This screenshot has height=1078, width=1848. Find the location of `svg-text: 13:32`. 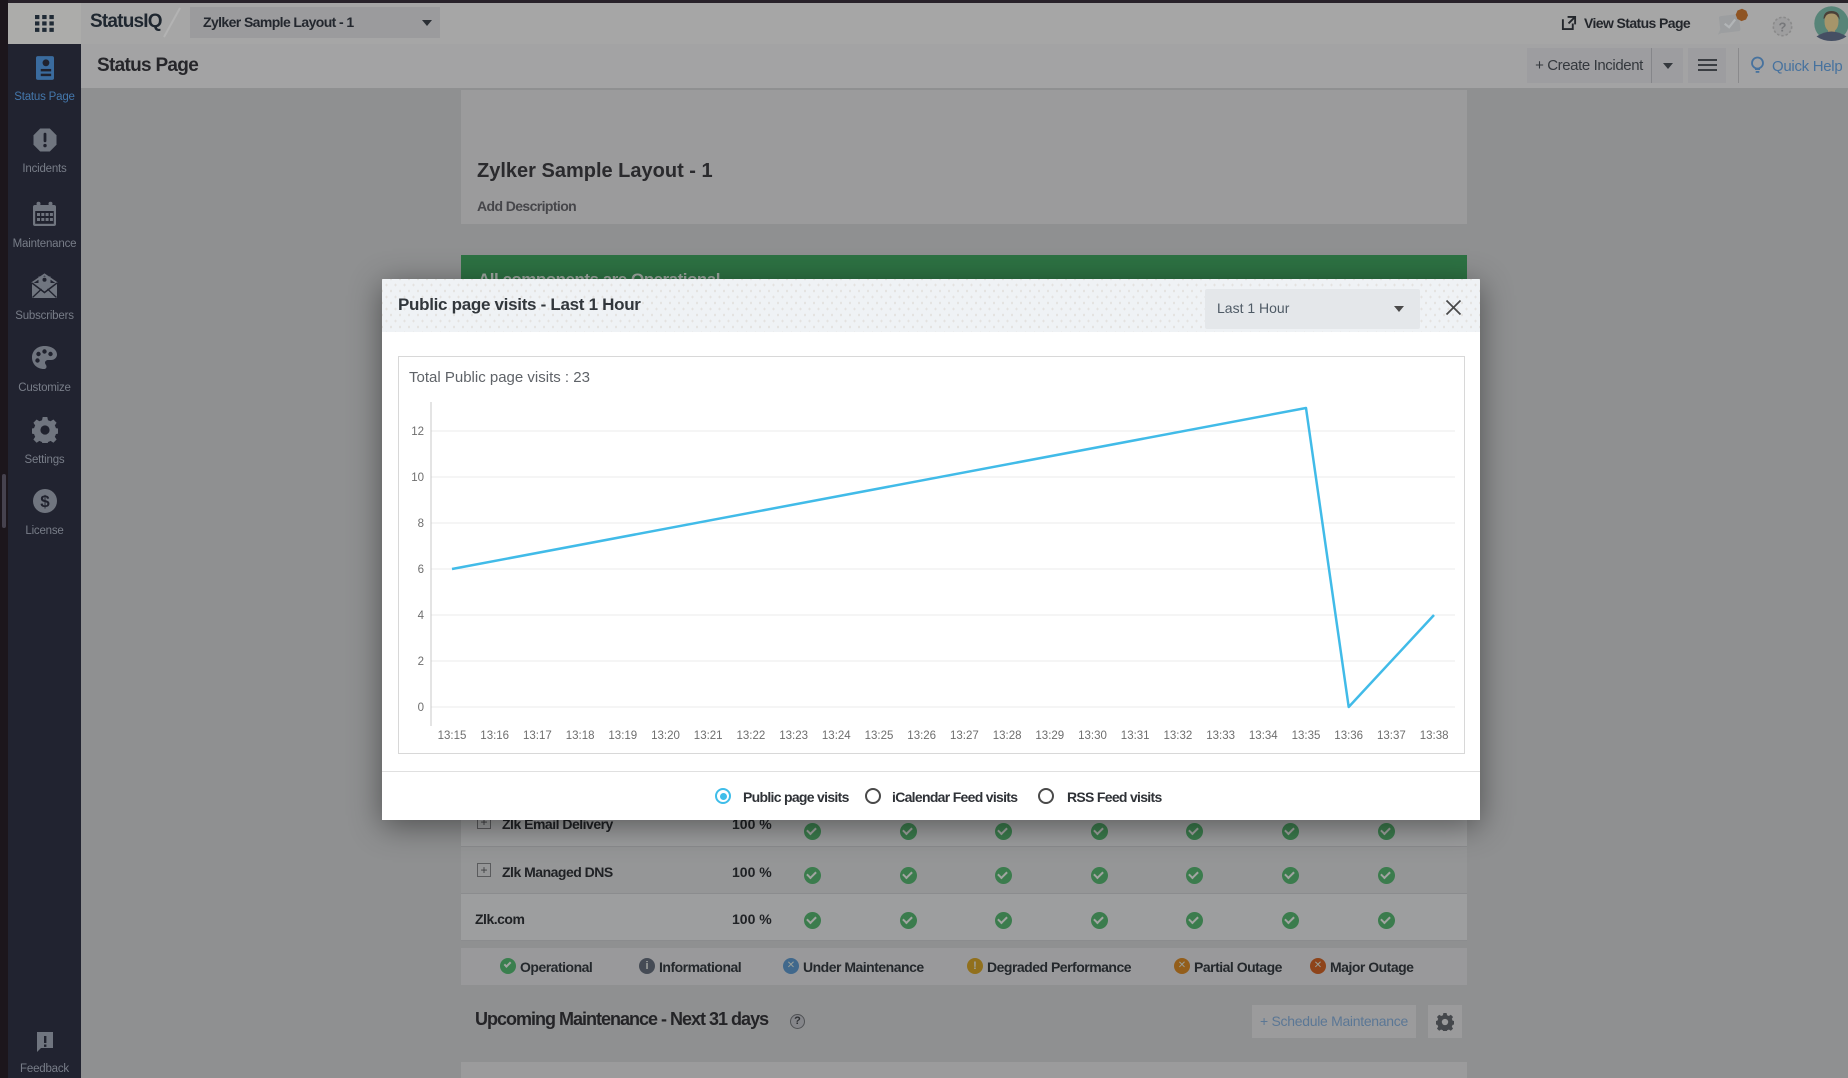

svg-text: 13:32 is located at coordinates (1178, 736).